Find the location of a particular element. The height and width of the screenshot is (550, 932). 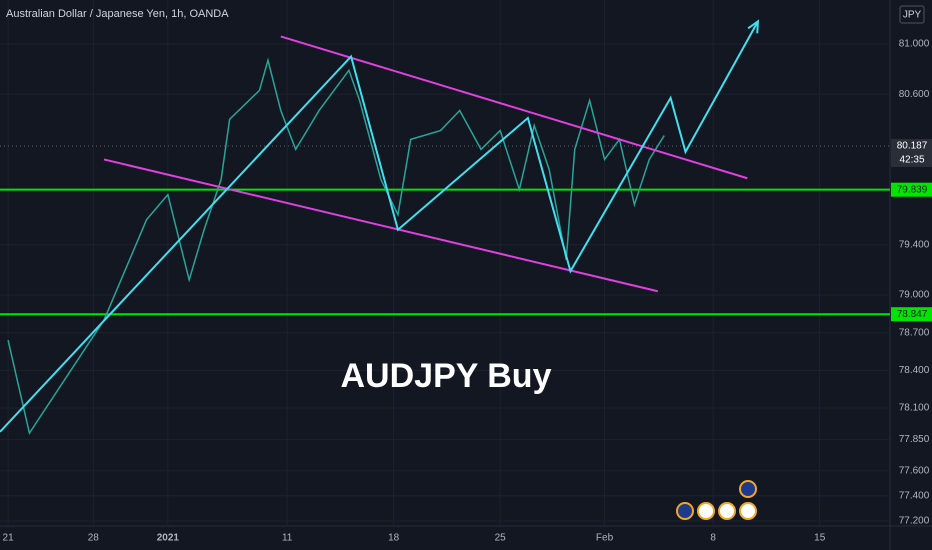

currency-box is located at coordinates (912, 14).